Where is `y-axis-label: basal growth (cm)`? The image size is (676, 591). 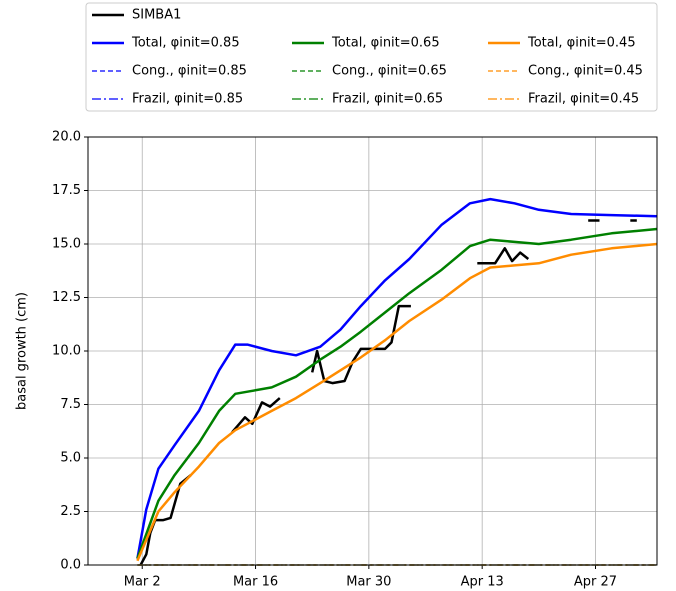 y-axis-label: basal growth (cm) is located at coordinates (22, 351).